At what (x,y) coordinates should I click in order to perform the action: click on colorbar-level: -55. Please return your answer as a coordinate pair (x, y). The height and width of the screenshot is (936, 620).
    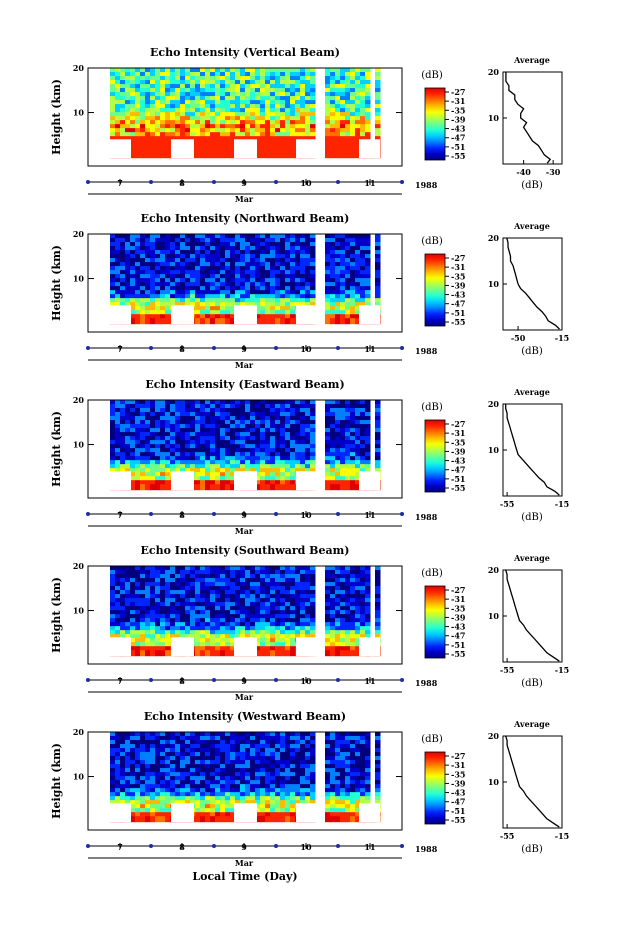
    Looking at the image, I should click on (458, 322).